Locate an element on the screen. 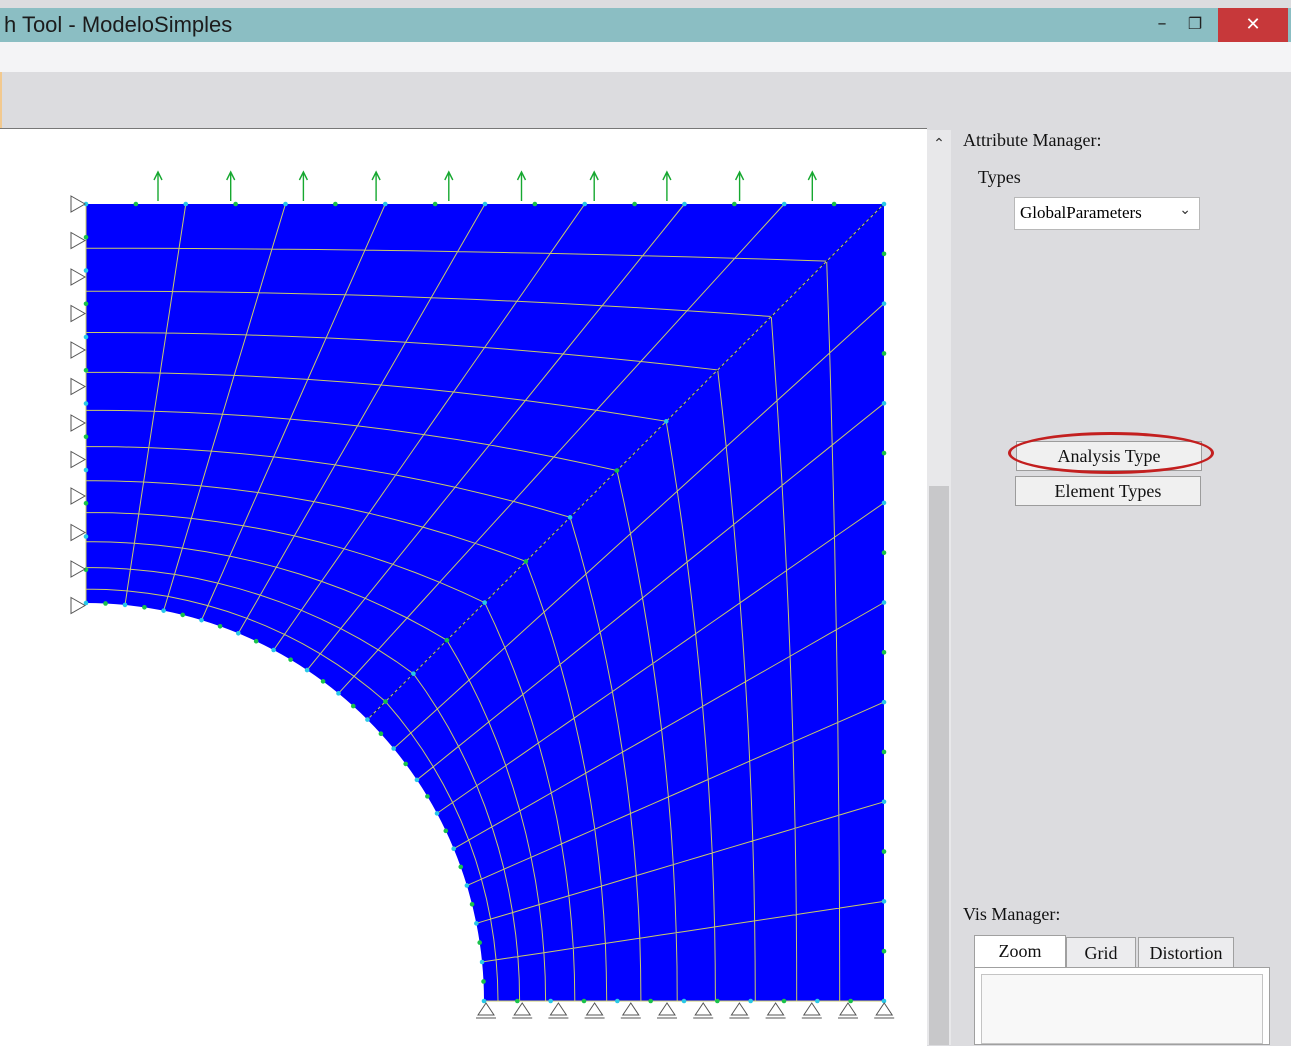  canvas-scrollbar: ⌃ is located at coordinates (939, 587).